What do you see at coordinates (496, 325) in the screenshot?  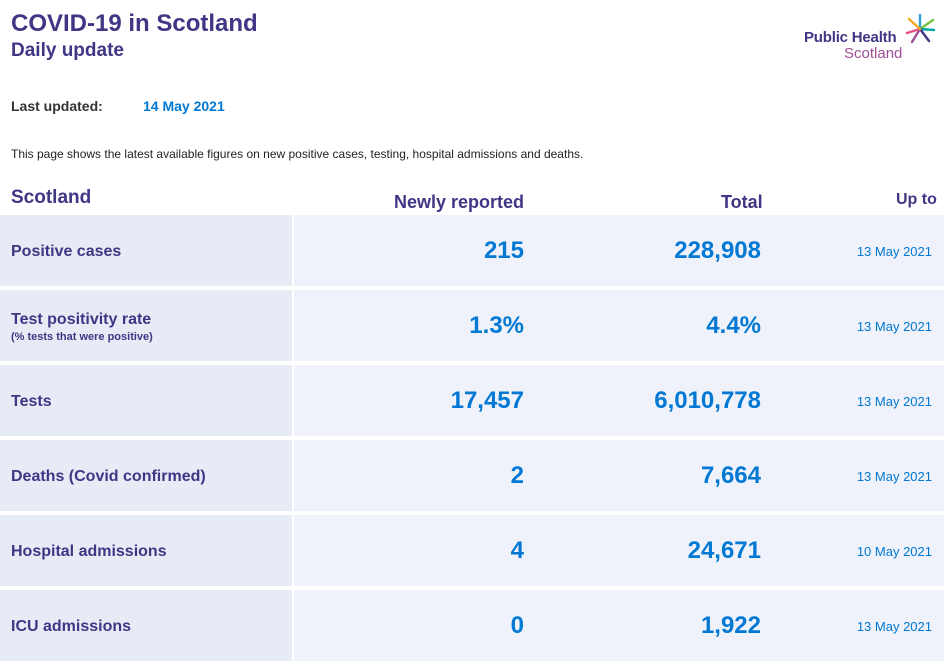 I see `newly-reported-value: 1.3%` at bounding box center [496, 325].